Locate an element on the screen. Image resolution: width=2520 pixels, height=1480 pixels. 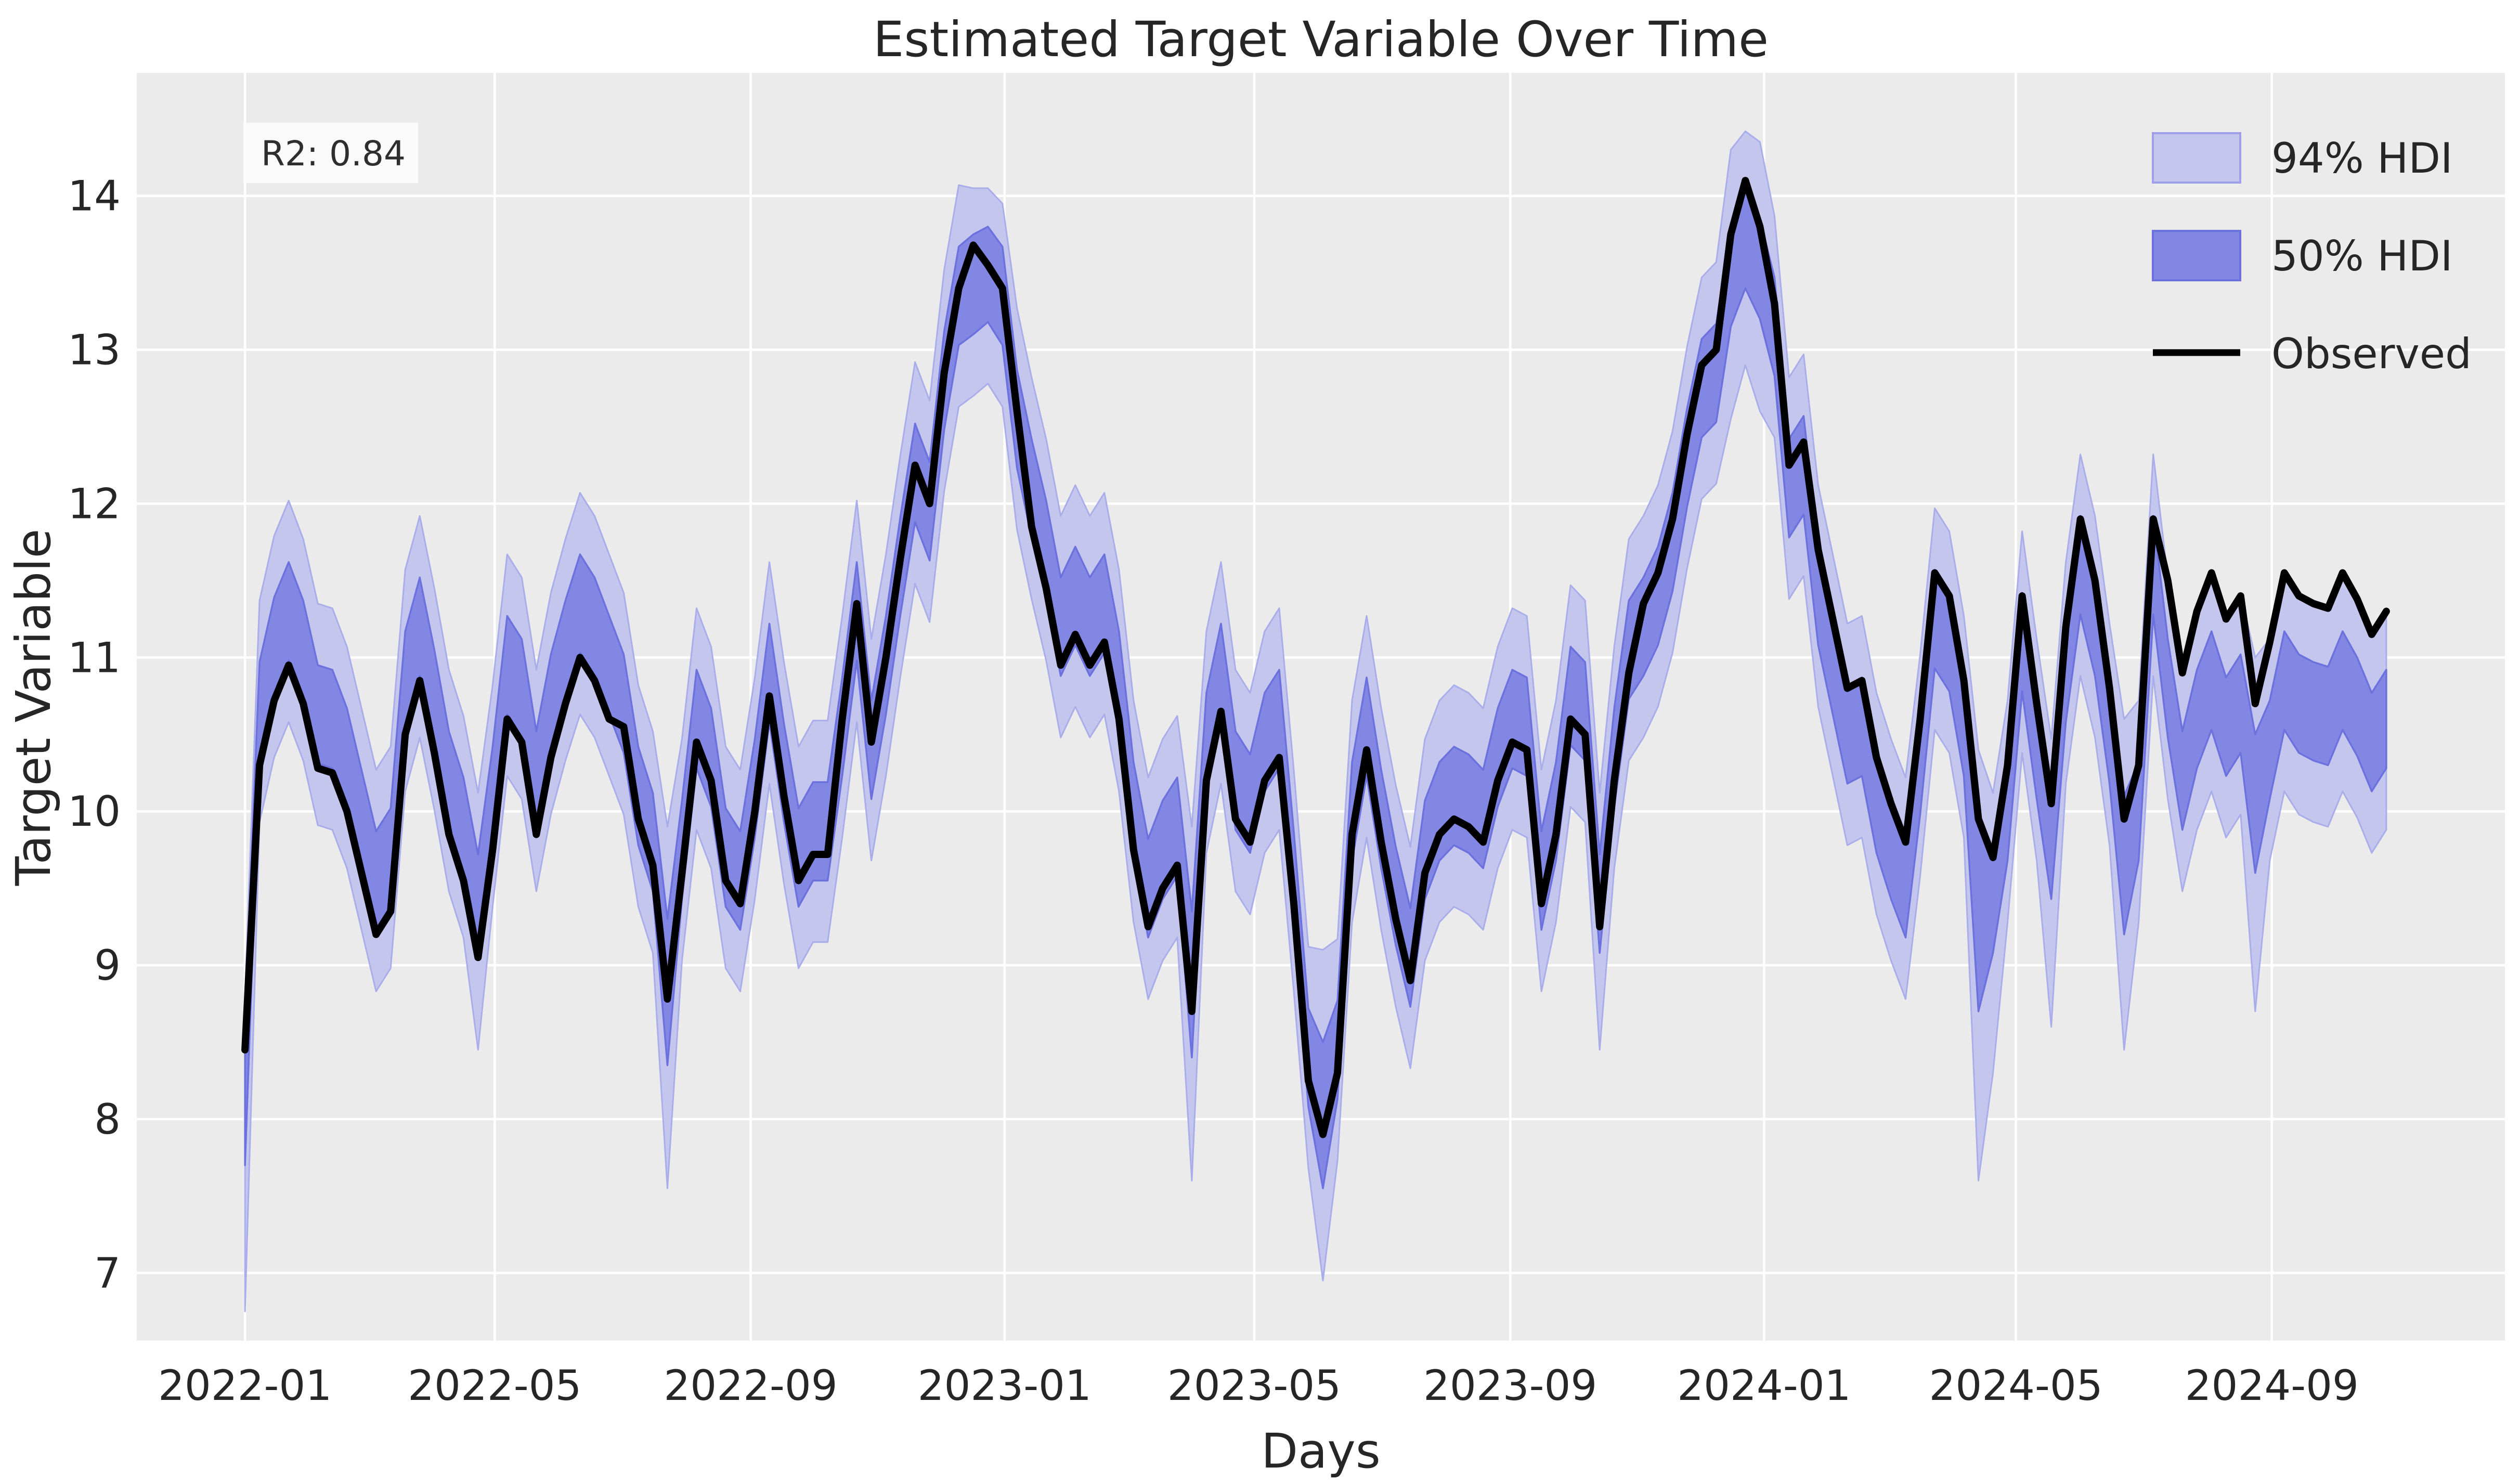
hdi94-swatch-icon is located at coordinates (2196, 158).